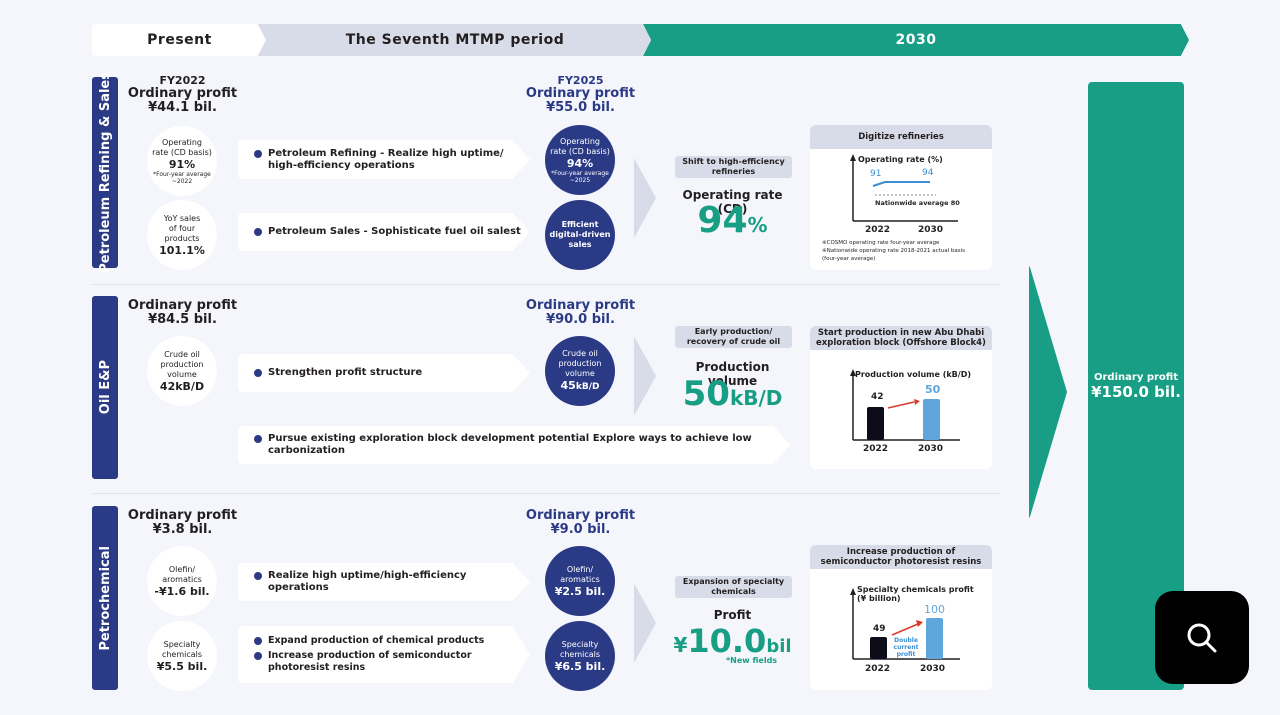 This screenshot has height=715, width=1280. I want to click on goal-tag: Early production/ recovery of crude oil, so click(733, 337).